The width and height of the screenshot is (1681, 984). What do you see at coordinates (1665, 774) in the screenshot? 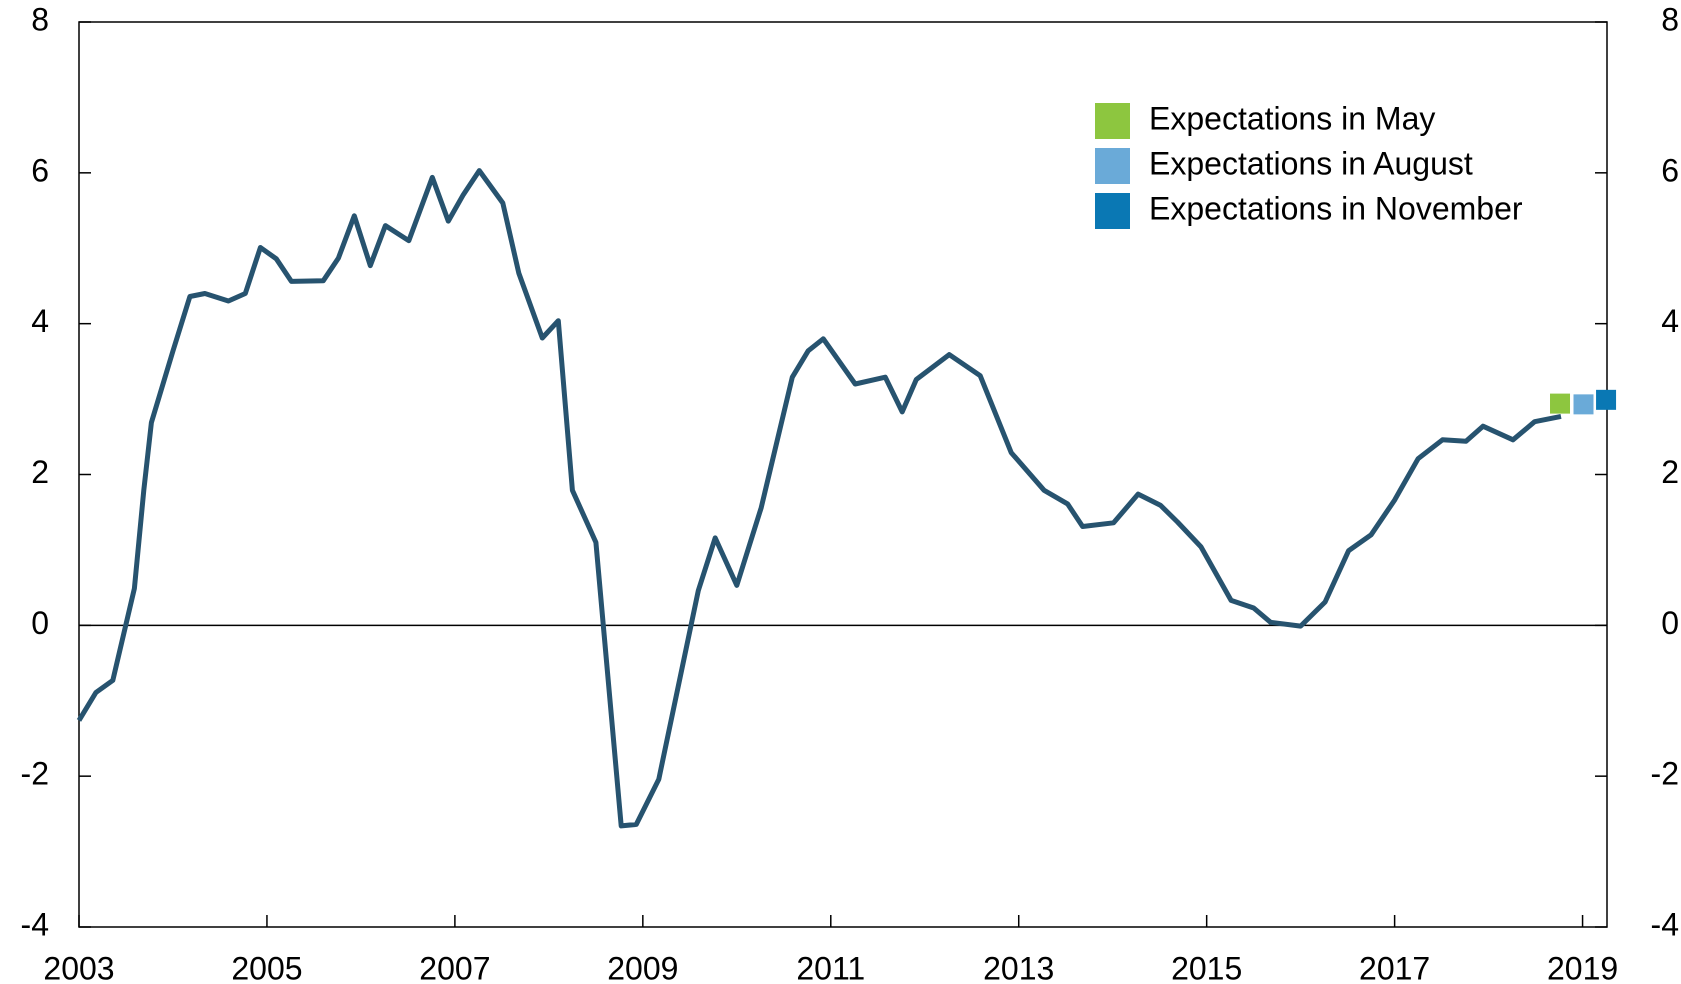
I see `y2-tick-label: -2` at bounding box center [1665, 774].